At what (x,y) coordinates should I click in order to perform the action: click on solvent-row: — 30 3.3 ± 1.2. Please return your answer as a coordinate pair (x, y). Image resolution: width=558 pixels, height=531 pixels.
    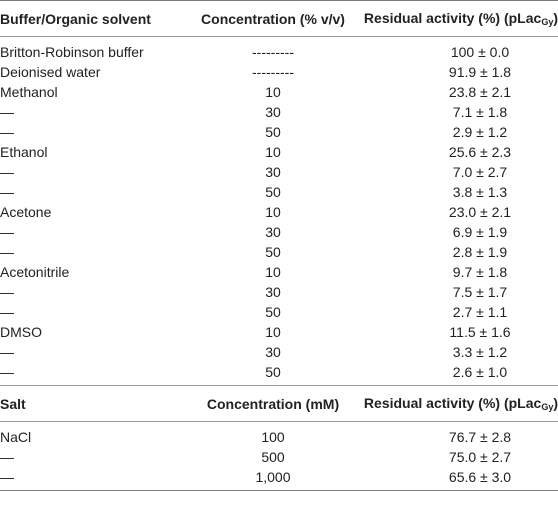
    Looking at the image, I should click on (279, 352).